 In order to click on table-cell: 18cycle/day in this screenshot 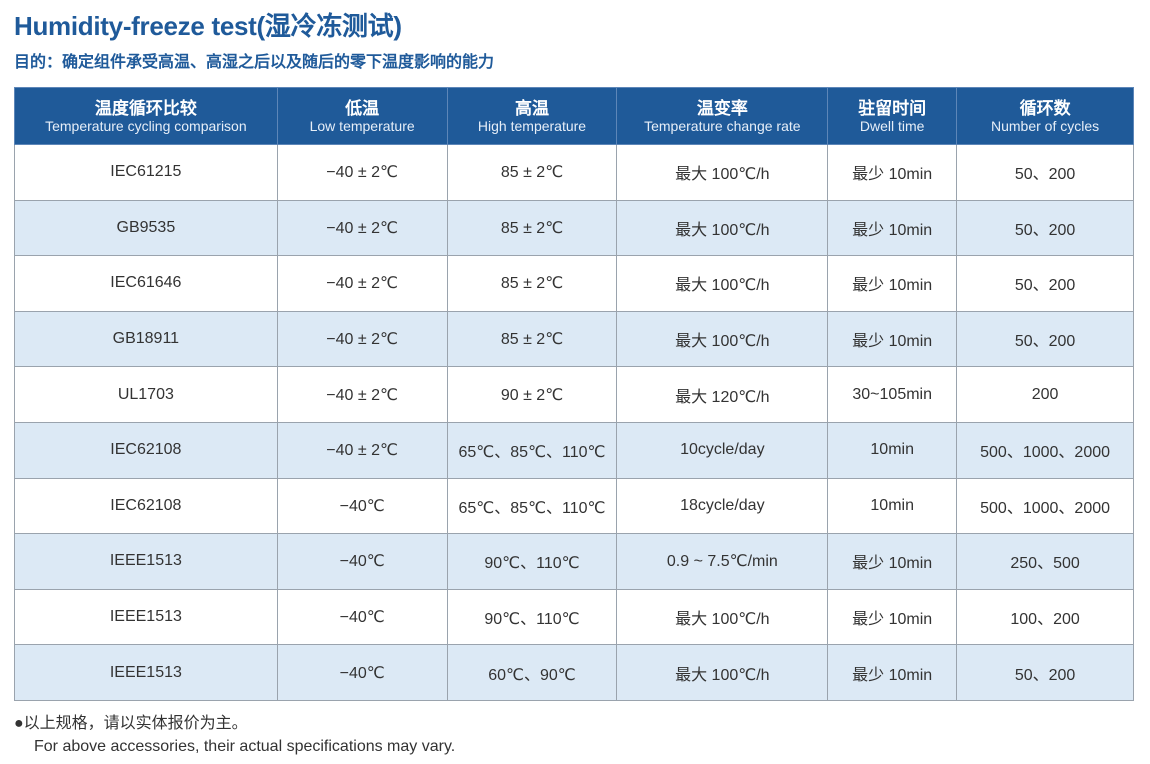, I will do `click(722, 506)`.